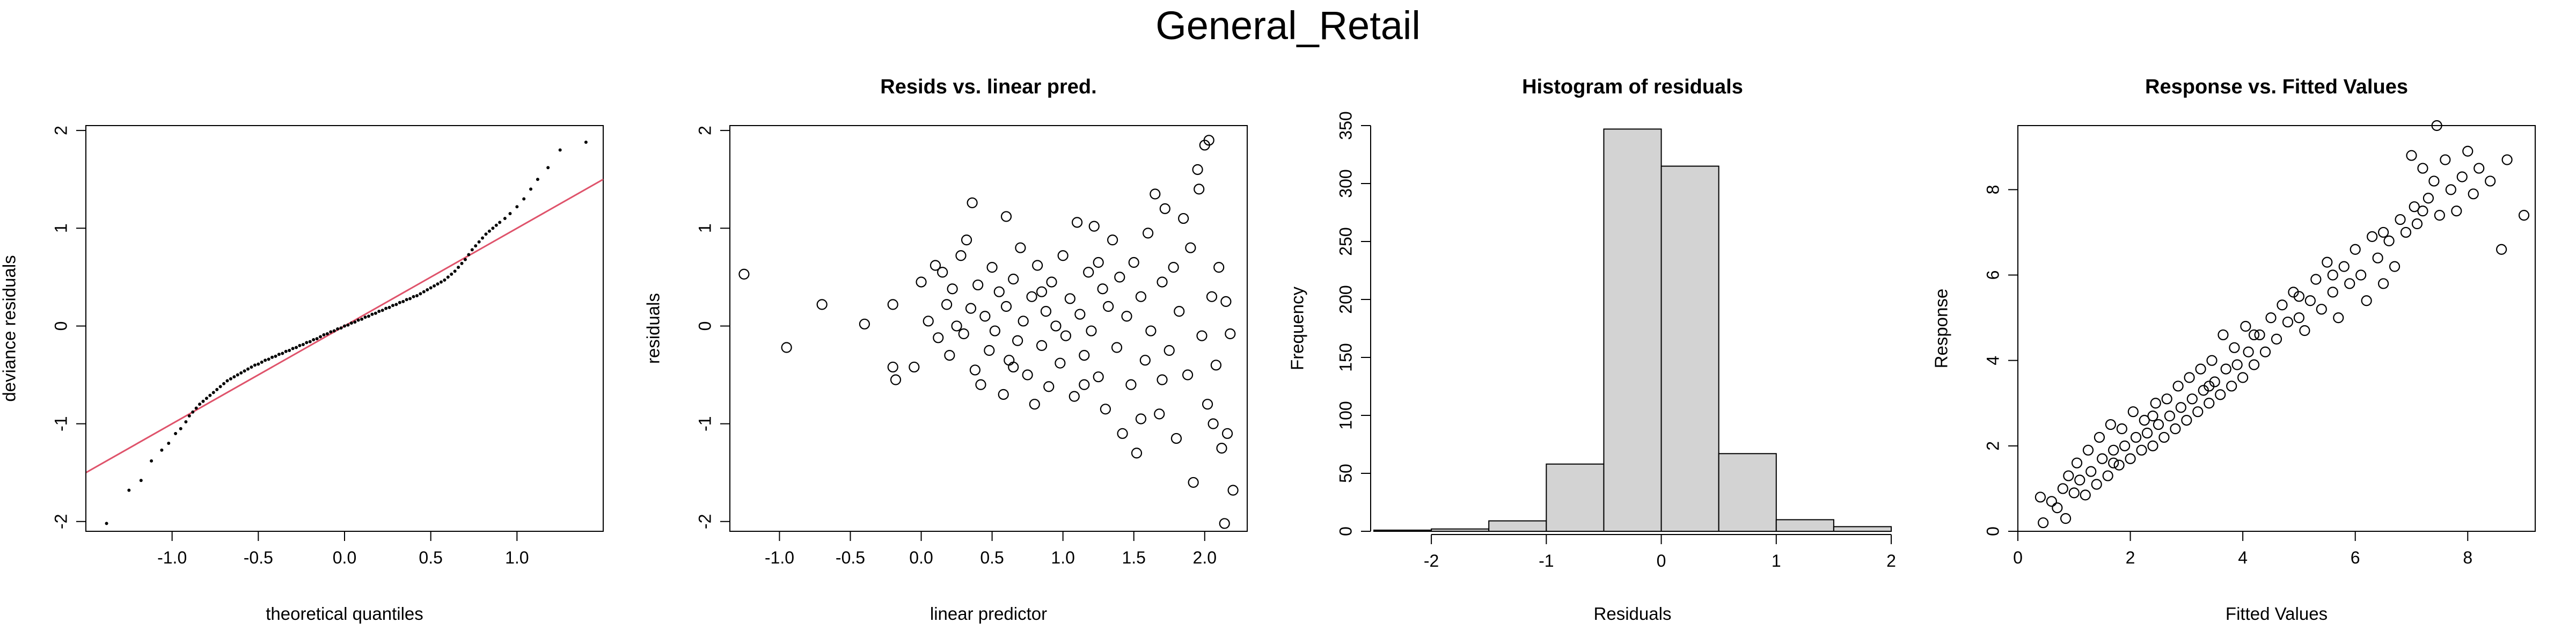 The width and height of the screenshot is (2576, 644). I want to click on x-tick-label: 0.0, so click(921, 557).